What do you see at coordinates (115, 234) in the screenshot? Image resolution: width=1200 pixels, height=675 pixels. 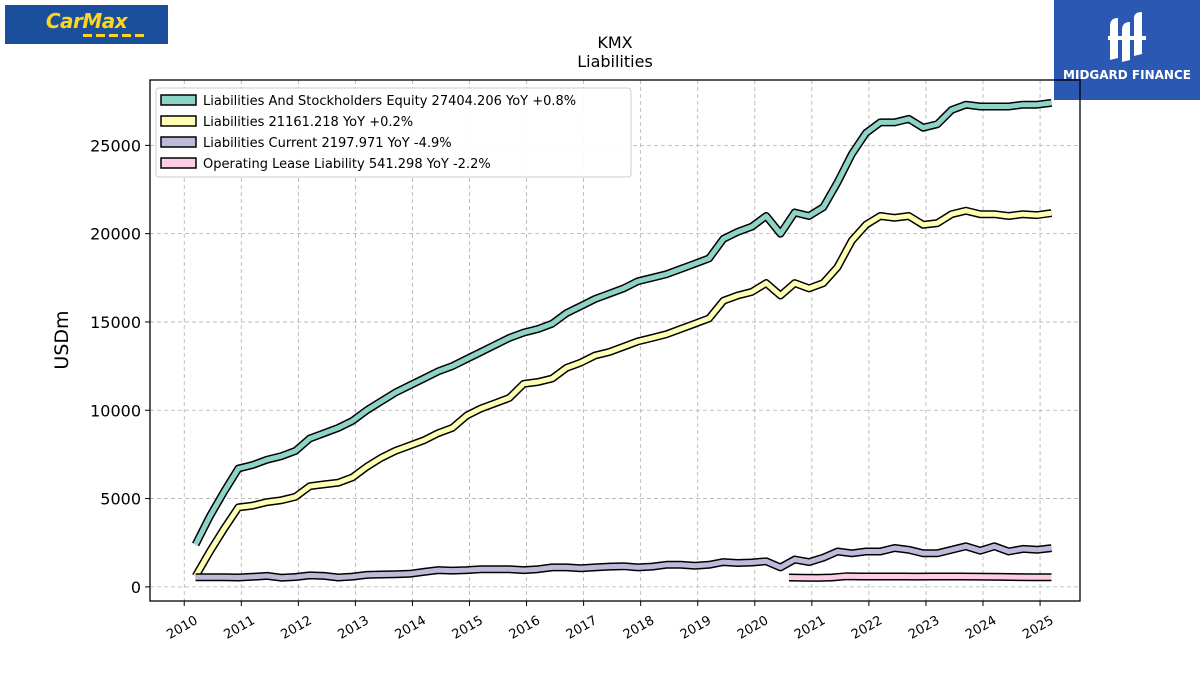 I see `y-tick-label: 20000` at bounding box center [115, 234].